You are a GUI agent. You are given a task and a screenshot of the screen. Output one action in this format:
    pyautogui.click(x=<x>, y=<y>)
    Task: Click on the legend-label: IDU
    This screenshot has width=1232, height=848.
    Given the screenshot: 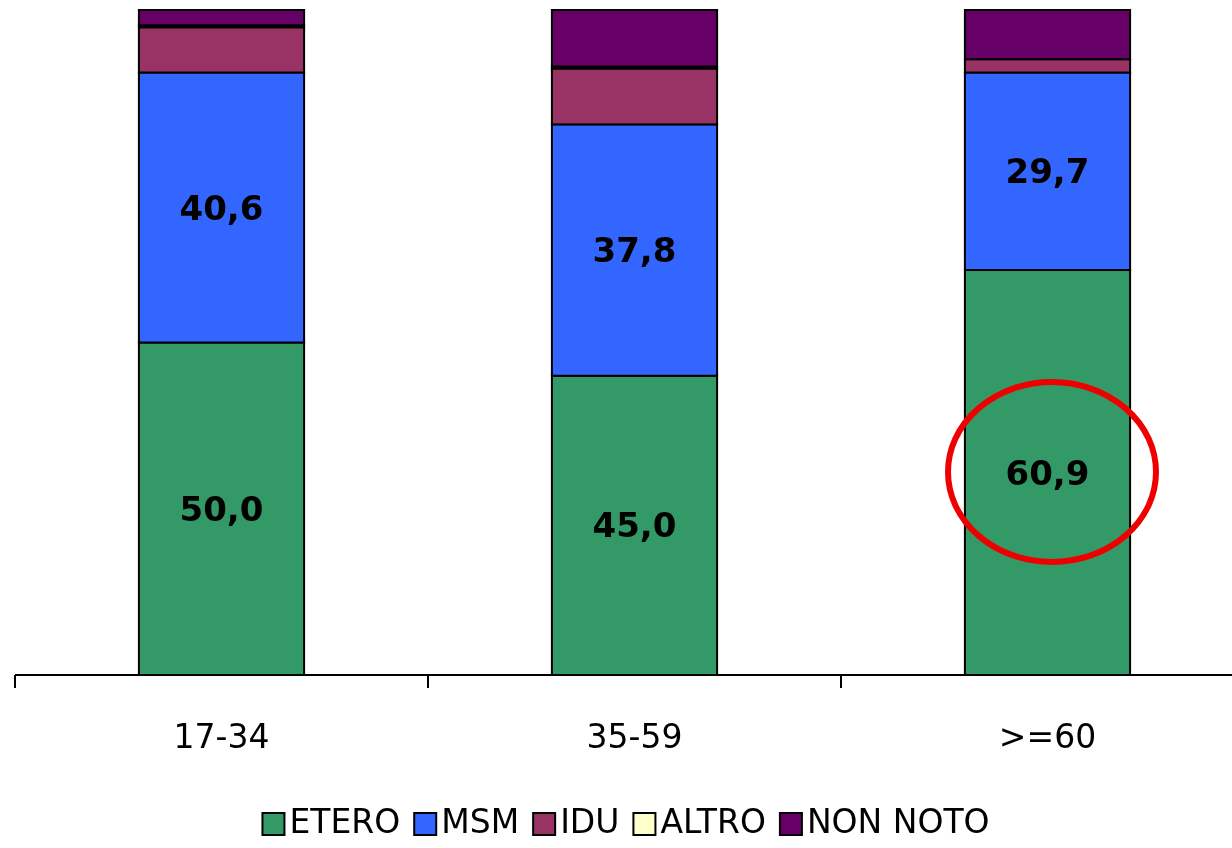 What is the action you would take?
    pyautogui.click(x=590, y=821)
    